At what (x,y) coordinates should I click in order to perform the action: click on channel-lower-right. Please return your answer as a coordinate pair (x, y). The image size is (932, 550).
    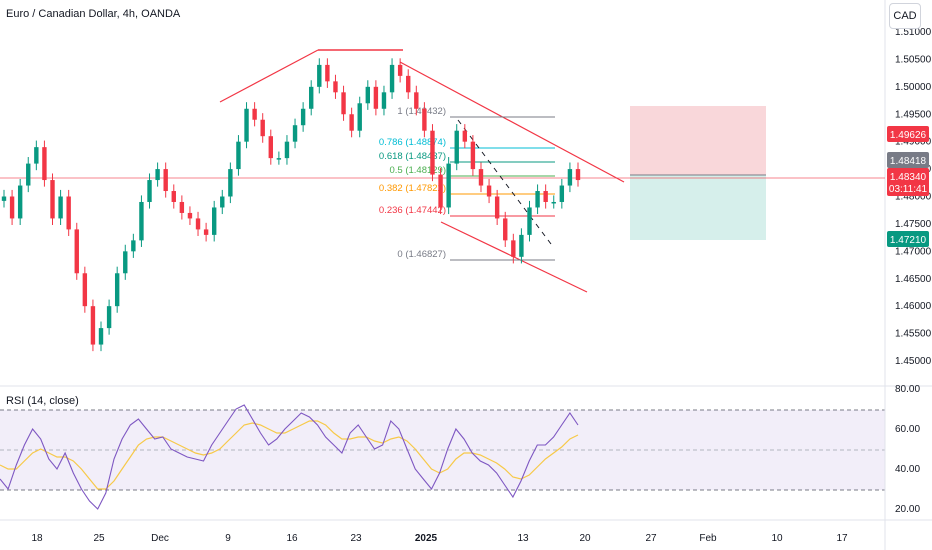
    Looking at the image, I should click on (514, 257).